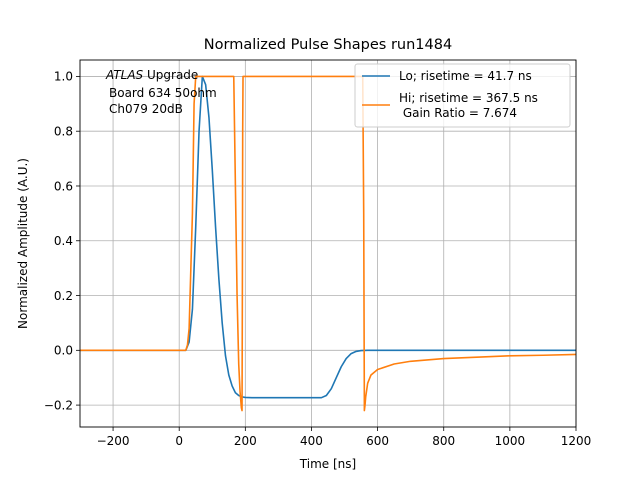 The width and height of the screenshot is (640, 484). Describe the element at coordinates (63, 77) in the screenshot. I see `y-tick-label: 1.0` at that location.